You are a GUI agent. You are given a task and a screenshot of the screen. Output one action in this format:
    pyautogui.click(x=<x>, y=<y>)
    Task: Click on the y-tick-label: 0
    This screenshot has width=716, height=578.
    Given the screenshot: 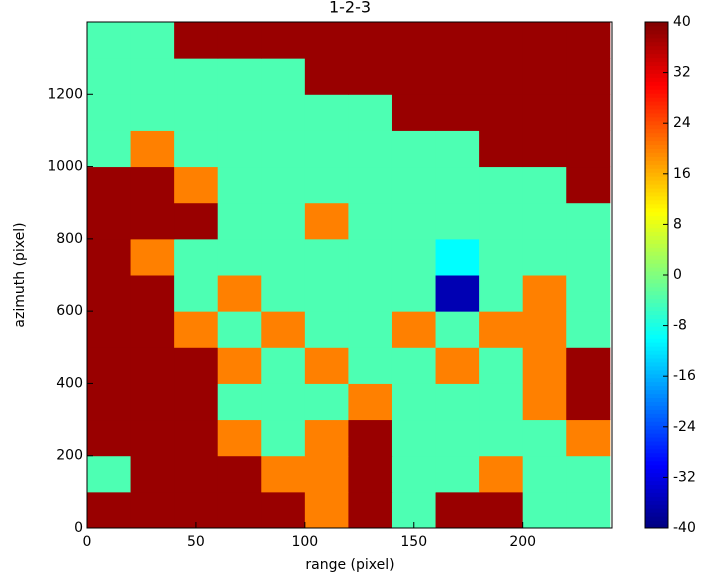 What is the action you would take?
    pyautogui.click(x=78, y=528)
    